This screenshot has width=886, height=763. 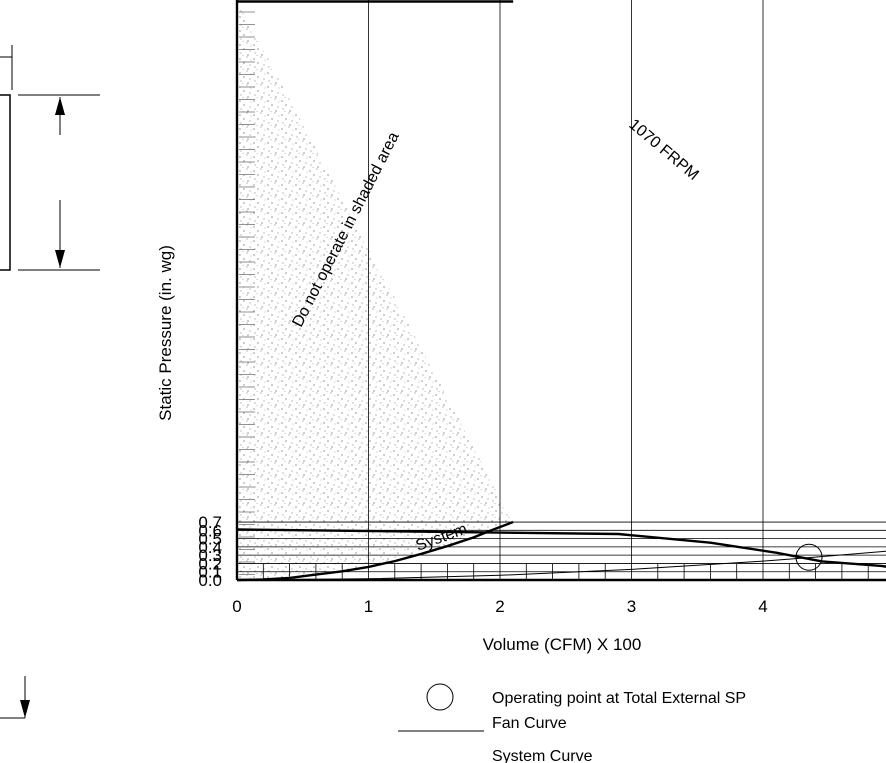 I want to click on y-tick-label: 0.3, so click(x=210, y=555).